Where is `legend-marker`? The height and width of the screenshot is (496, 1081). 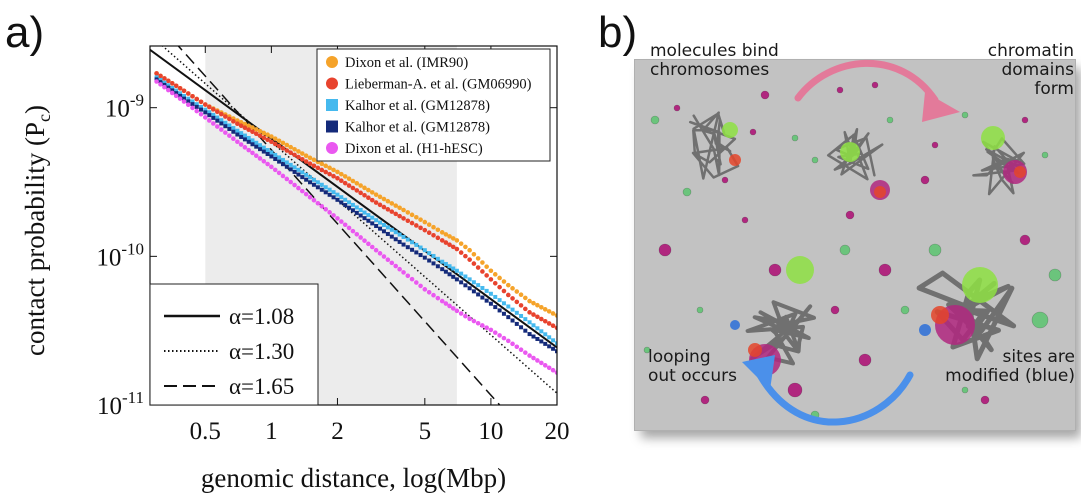 legend-marker is located at coordinates (332, 83).